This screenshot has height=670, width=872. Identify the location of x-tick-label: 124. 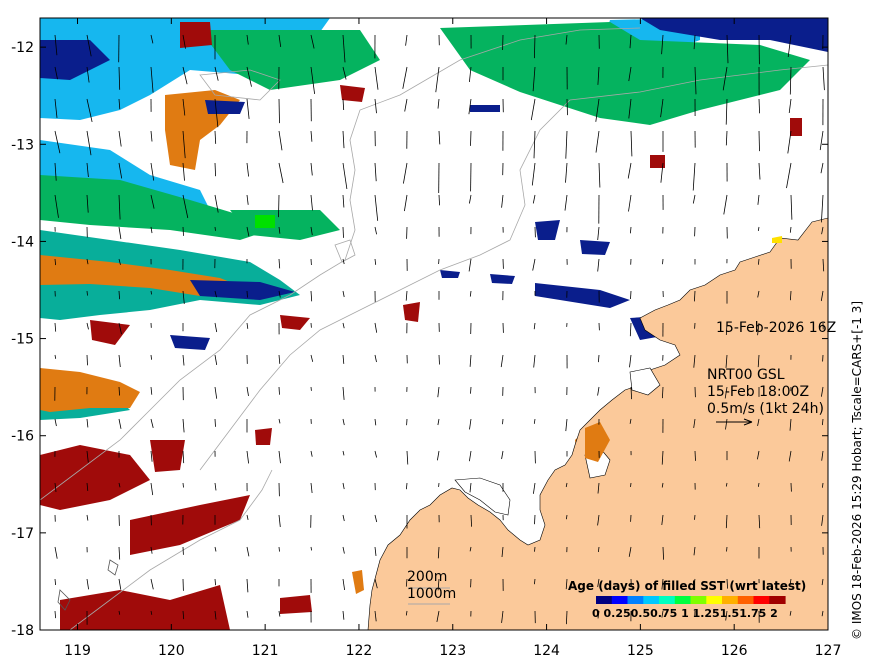
(546, 651).